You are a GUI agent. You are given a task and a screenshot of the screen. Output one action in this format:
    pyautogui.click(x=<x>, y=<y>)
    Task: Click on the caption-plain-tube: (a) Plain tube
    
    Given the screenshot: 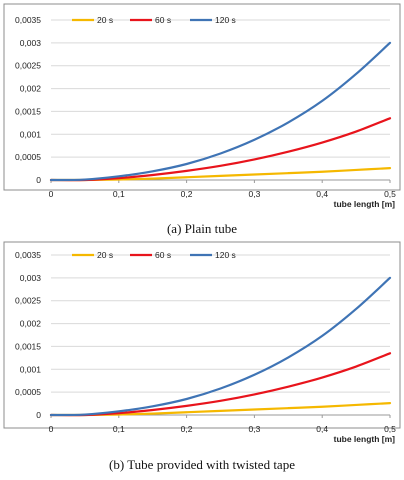 What is the action you would take?
    pyautogui.click(x=202, y=228)
    